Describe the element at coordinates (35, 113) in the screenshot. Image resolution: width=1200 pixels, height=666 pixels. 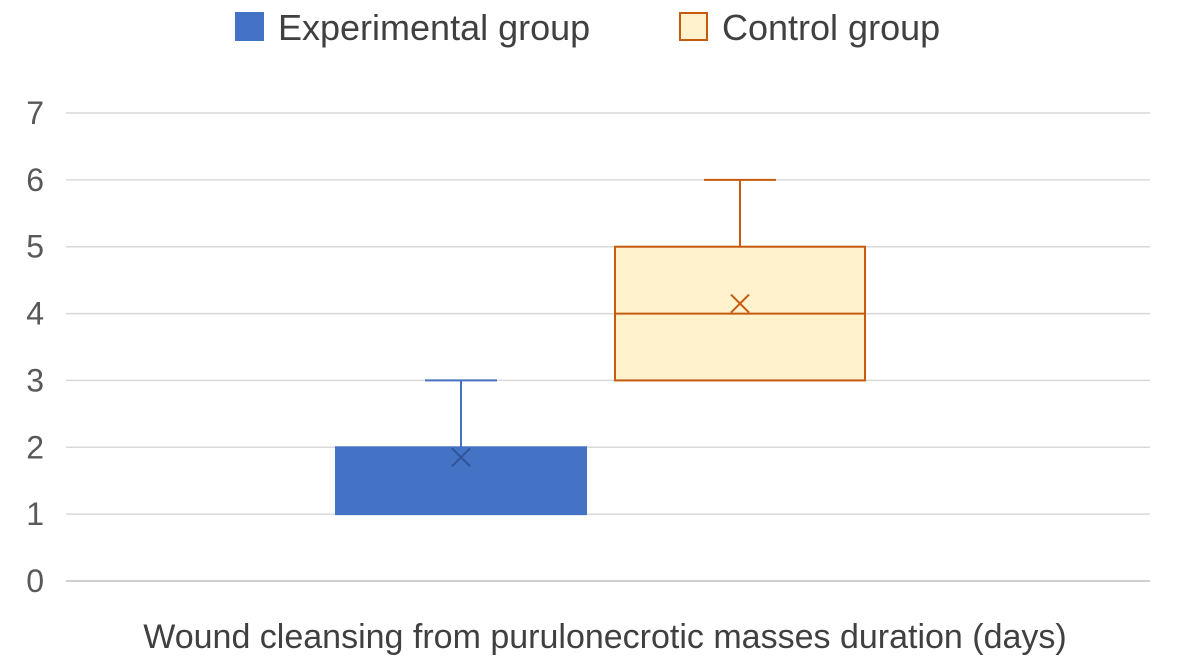
I see `y-tick-label: 7` at that location.